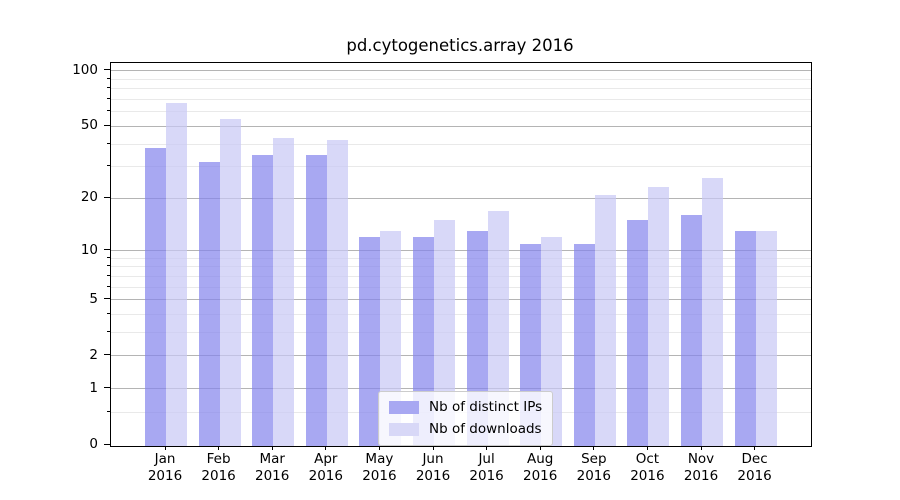  I want to click on bar-feb-distinct-ips, so click(209, 303).